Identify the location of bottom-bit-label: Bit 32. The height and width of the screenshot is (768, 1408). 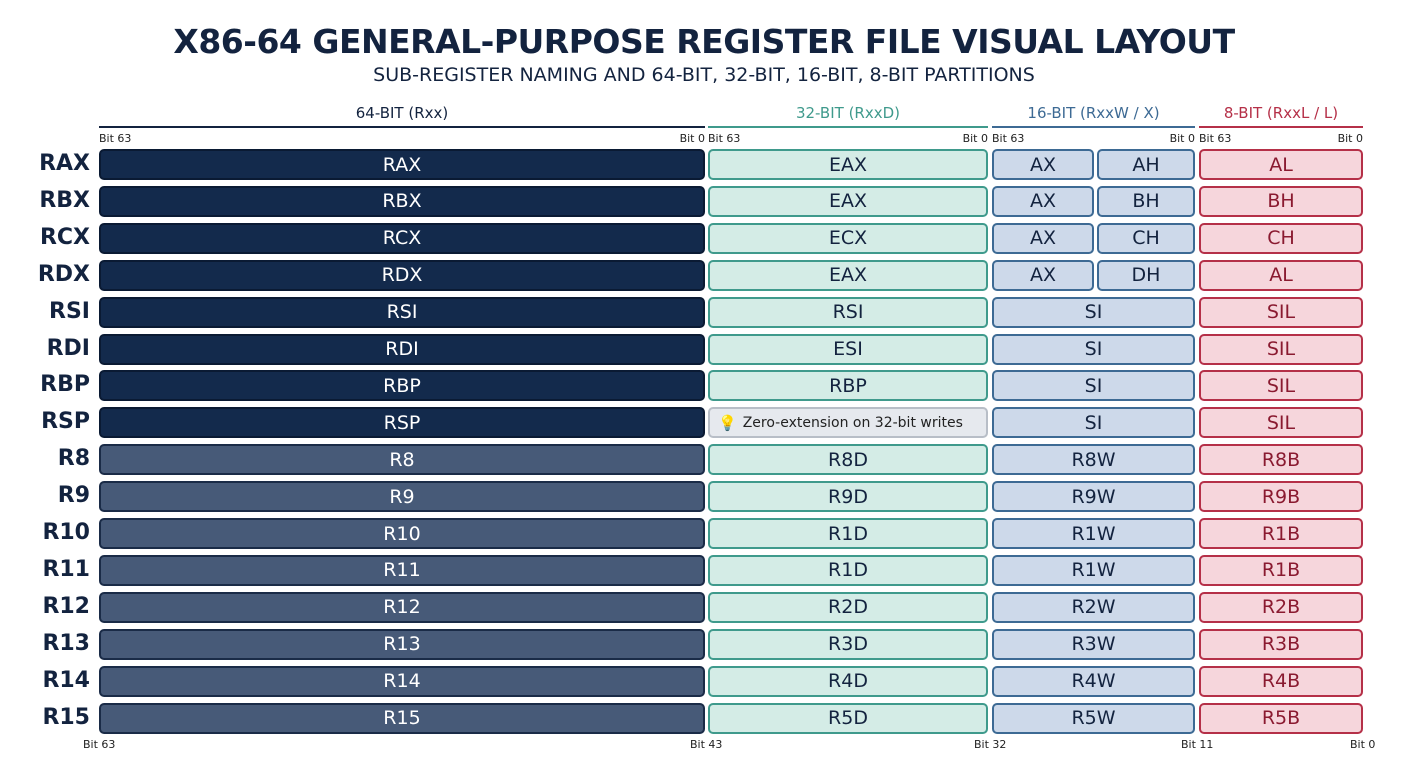
(990, 744).